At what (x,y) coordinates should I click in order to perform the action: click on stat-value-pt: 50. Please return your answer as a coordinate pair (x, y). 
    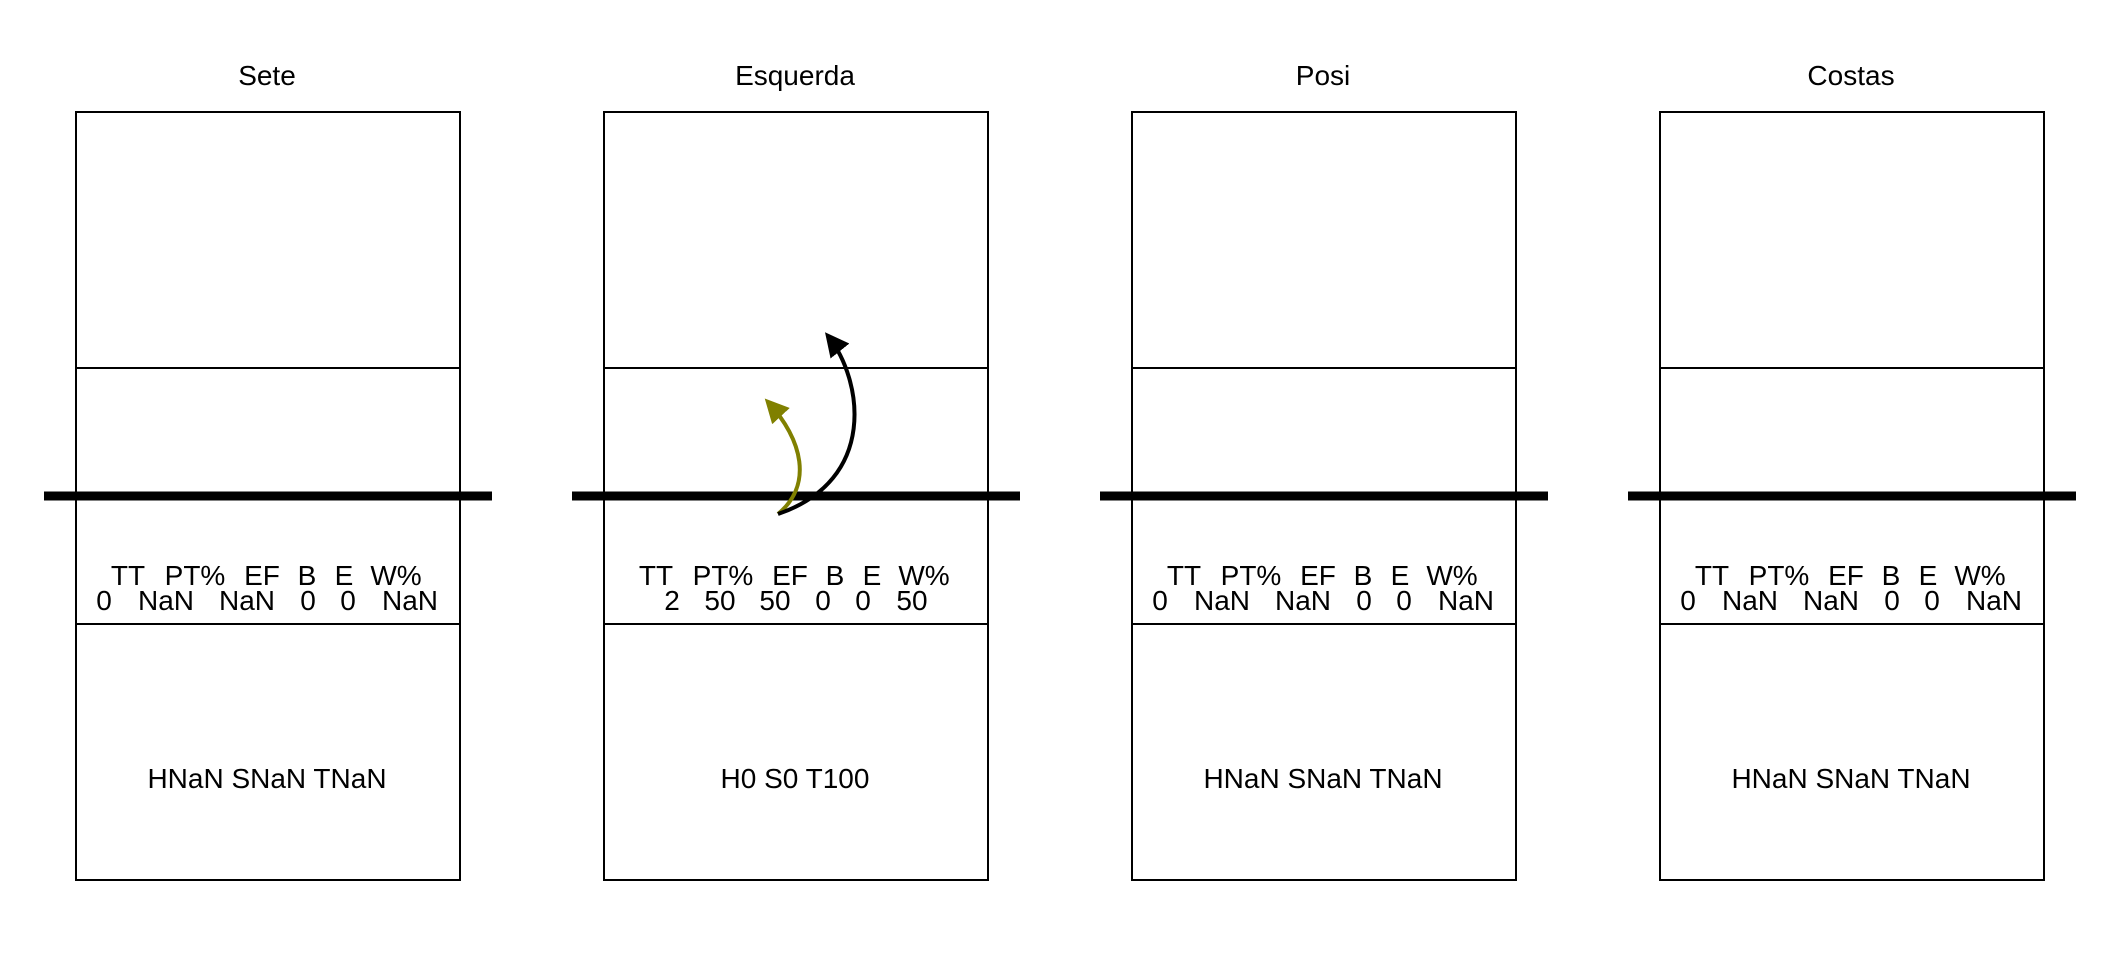
    Looking at the image, I should click on (719, 600).